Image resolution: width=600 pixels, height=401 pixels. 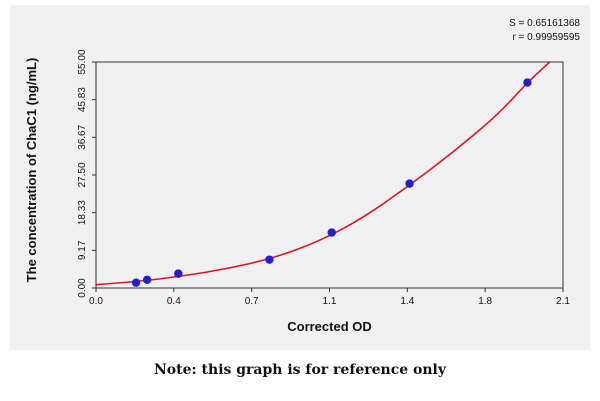 I want to click on y-tick-label: 36.67, so click(x=82, y=136).